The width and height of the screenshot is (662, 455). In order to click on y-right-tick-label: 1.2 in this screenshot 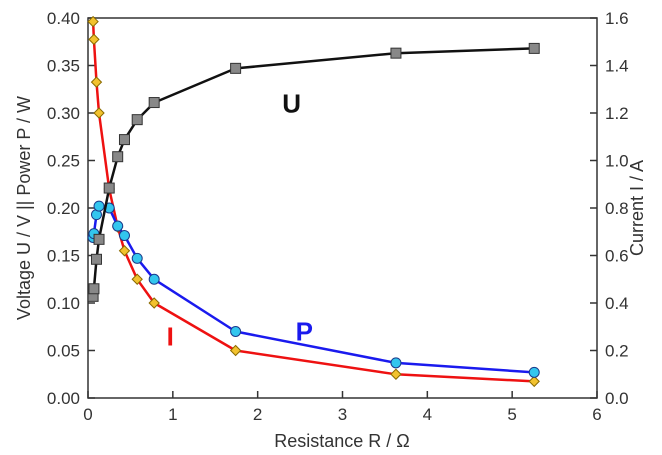, I will do `click(617, 113)`.